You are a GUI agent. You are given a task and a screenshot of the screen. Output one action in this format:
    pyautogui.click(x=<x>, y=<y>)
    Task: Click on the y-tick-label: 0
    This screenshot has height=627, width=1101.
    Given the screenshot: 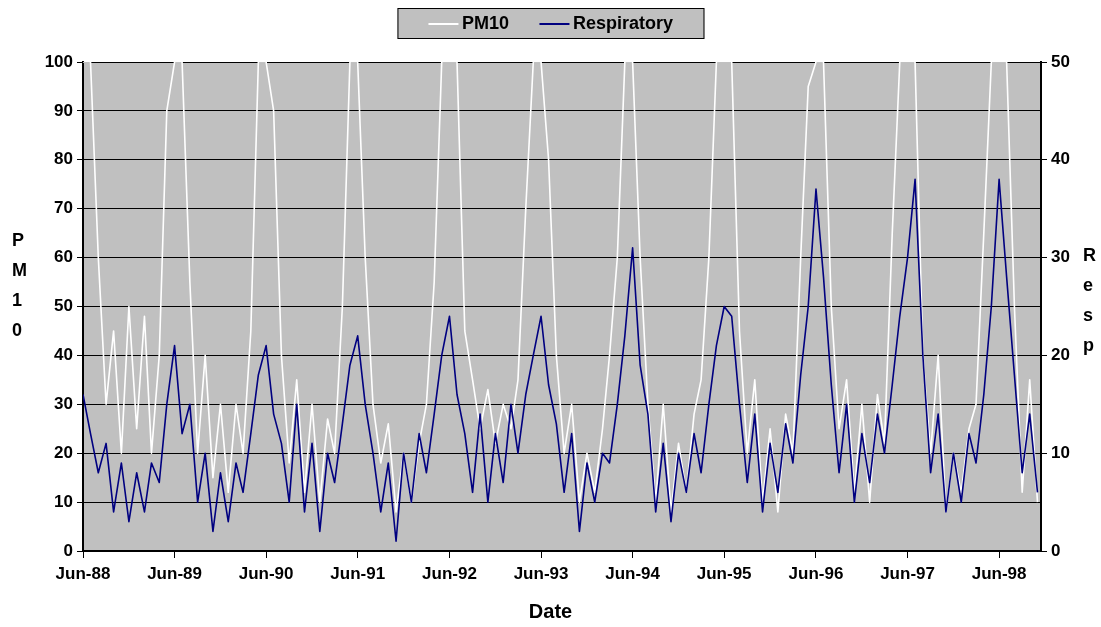 What is the action you would take?
    pyautogui.click(x=68, y=550)
    